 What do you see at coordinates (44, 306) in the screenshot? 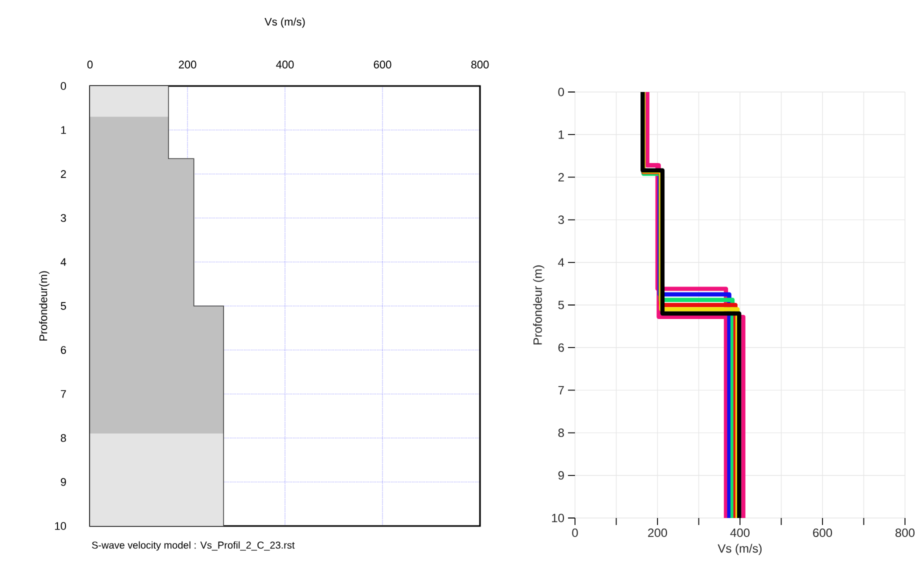
I see `y-axis-title: Profondeur(m)` at bounding box center [44, 306].